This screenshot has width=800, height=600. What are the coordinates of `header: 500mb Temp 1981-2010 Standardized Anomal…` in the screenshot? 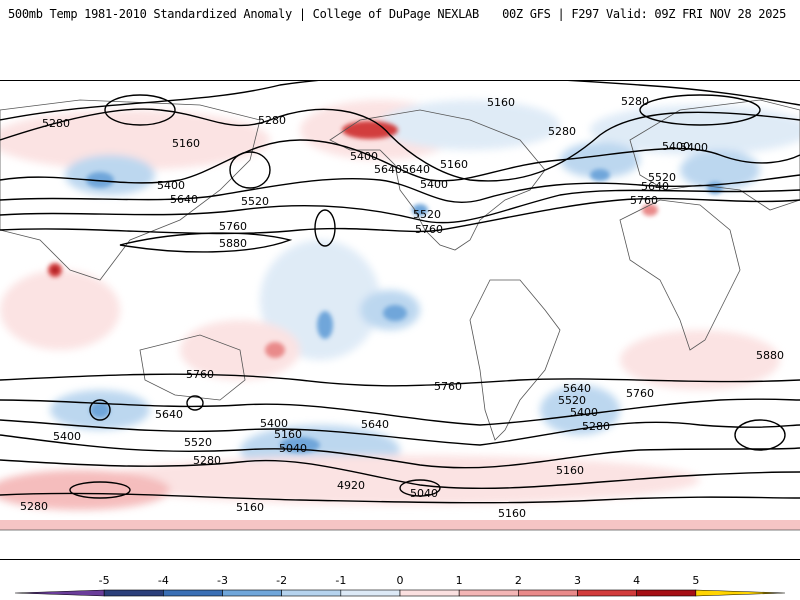 It's located at (400, 15).